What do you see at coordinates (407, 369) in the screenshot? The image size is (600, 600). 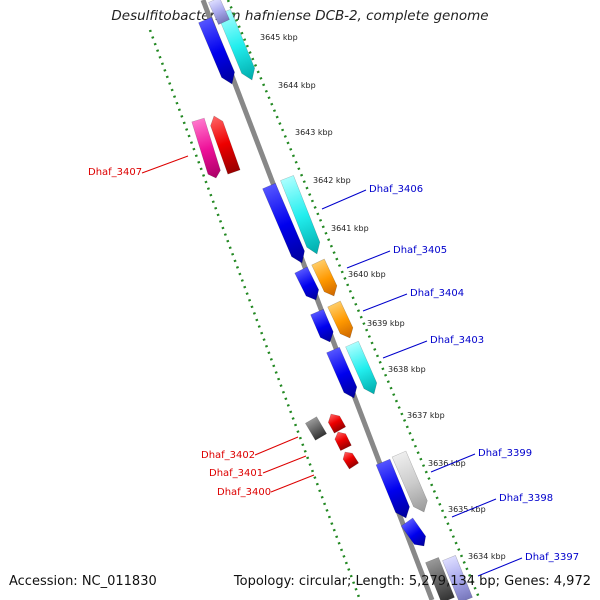 I see `kbp-tick-label: 3638 kbp` at bounding box center [407, 369].